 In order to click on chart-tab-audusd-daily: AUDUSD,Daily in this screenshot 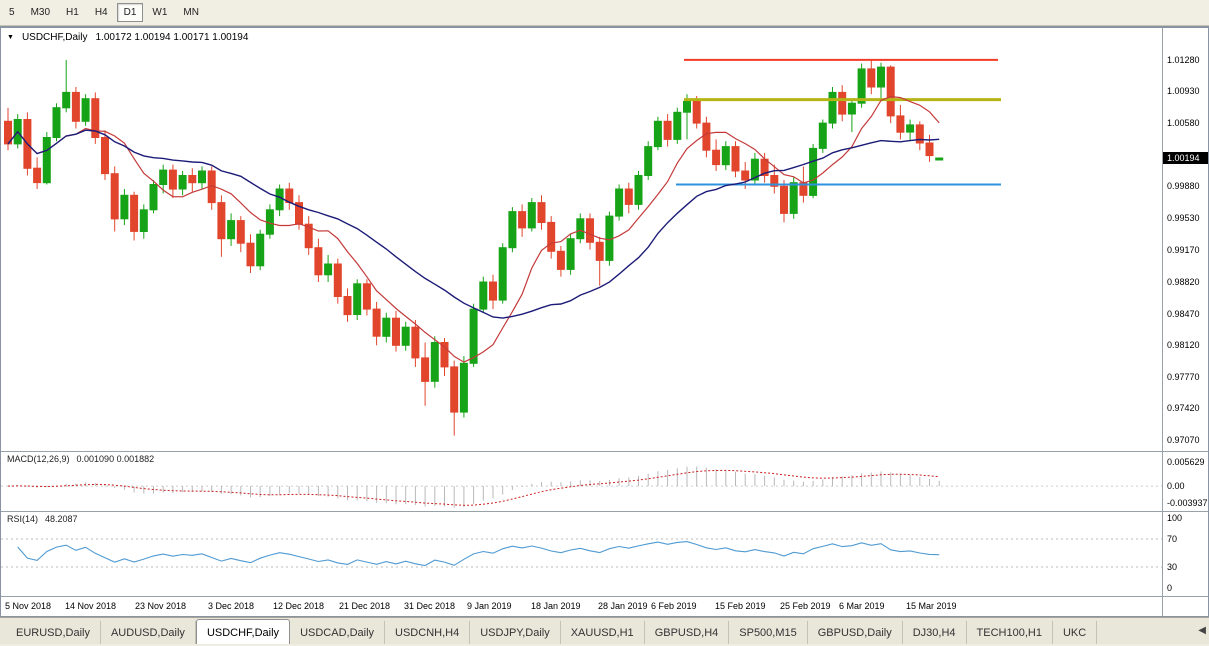, I will do `click(148, 632)`.